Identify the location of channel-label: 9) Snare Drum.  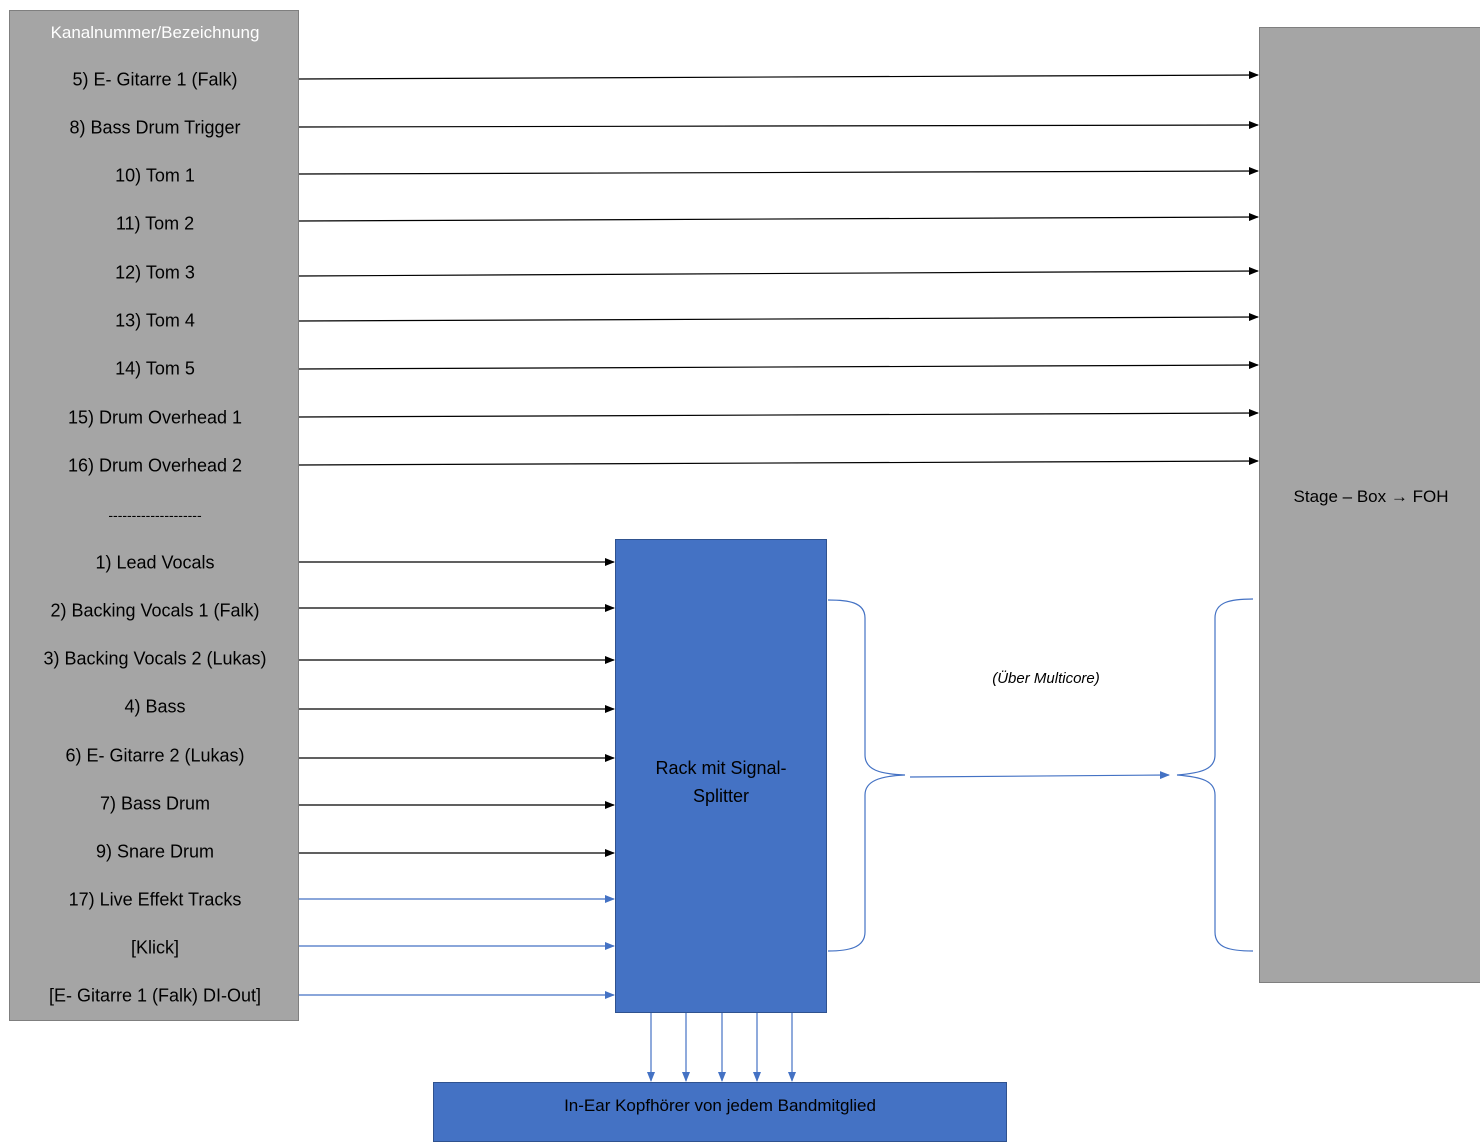
(155, 851).